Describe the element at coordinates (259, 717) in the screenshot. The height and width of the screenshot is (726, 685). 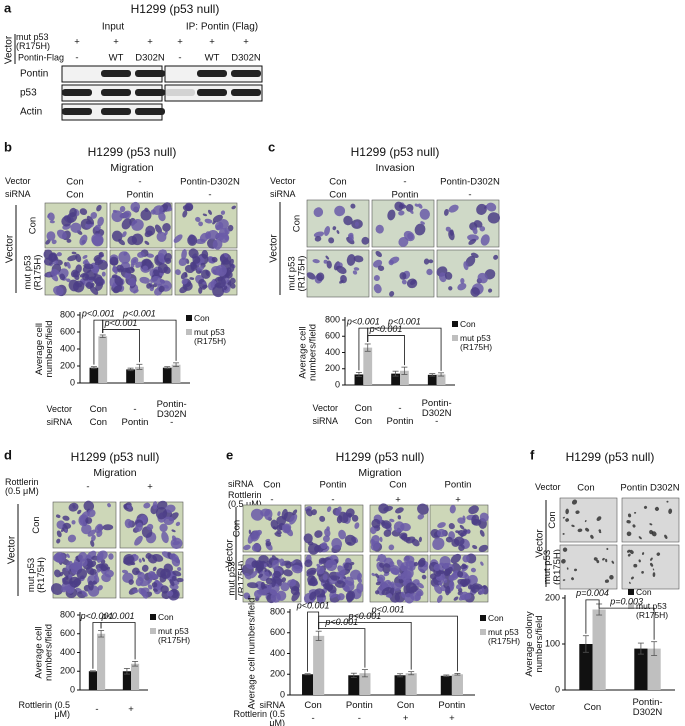
I see `x-row-name-box: Rottlerin (0.5 μM)` at that location.